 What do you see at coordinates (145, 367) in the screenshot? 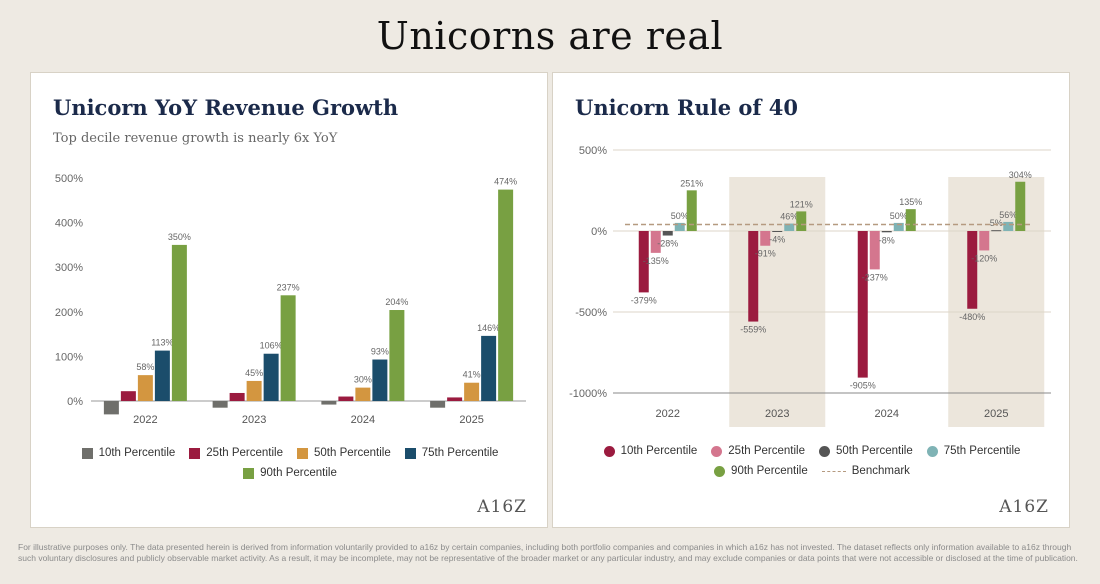
I see `data-label: 58%` at bounding box center [145, 367].